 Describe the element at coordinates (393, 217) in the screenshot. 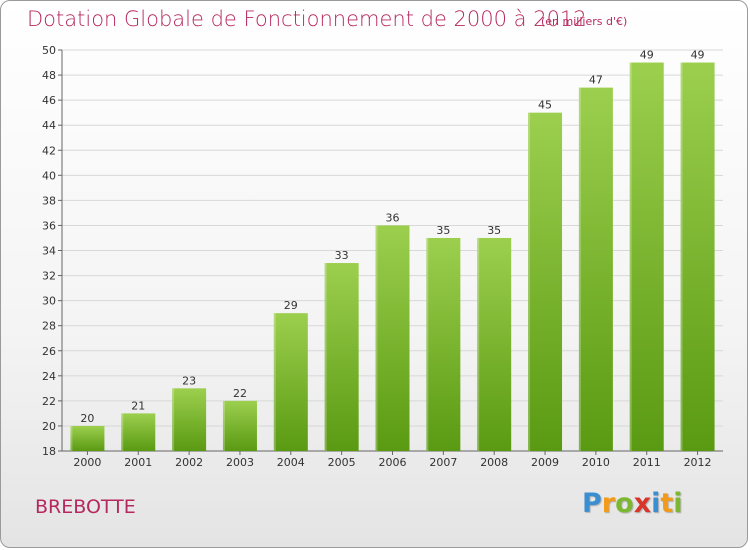

I see `bar-value-label: 36` at that location.